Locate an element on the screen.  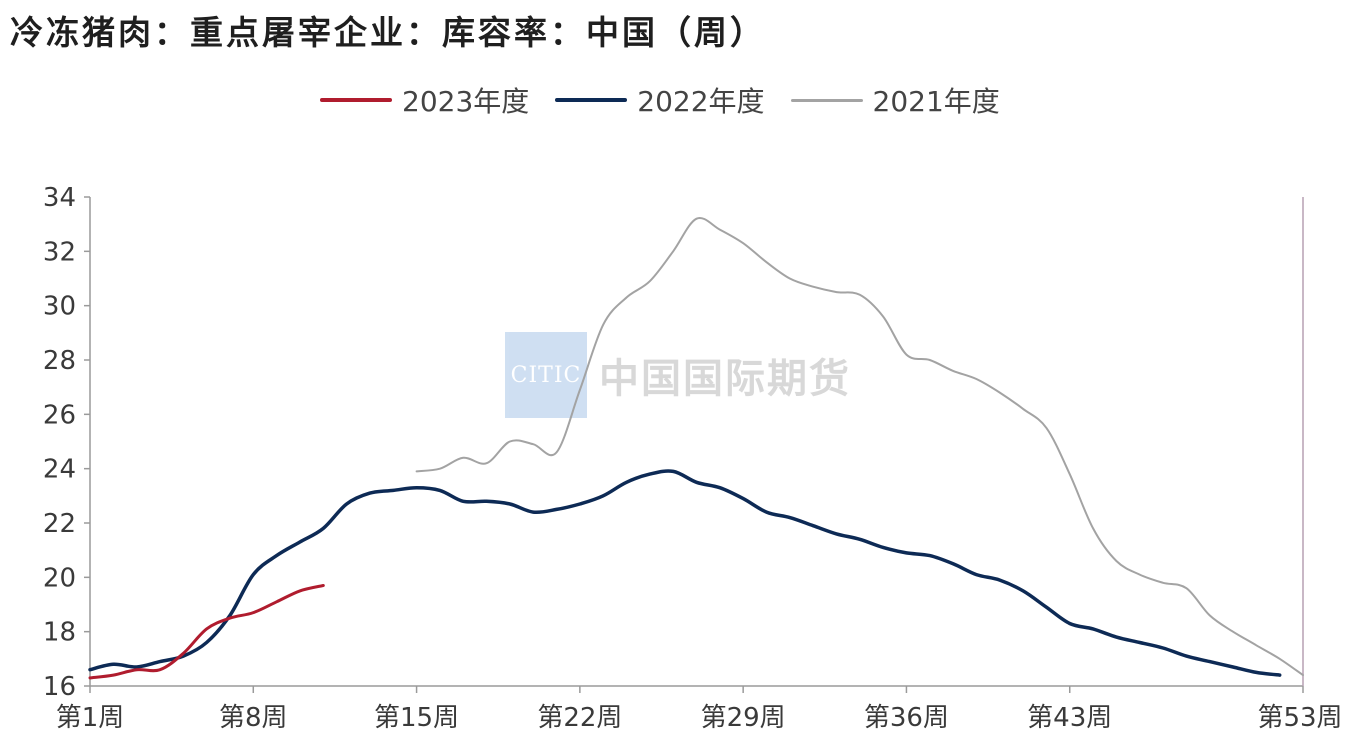
legend-label-2023: 2023年度 is located at coordinates (466, 101).